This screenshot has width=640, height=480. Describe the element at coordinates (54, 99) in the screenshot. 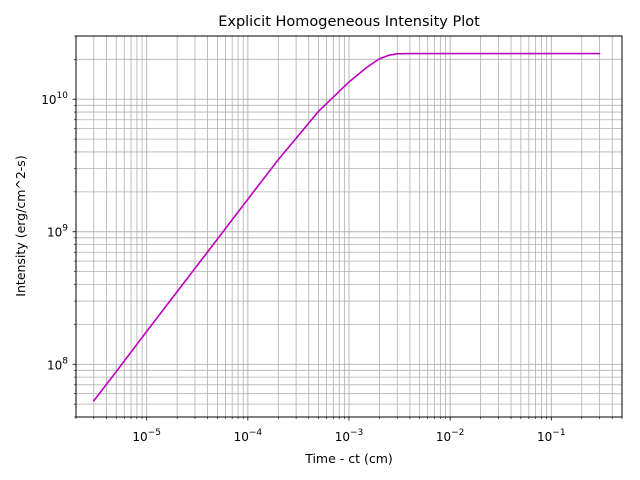

I see `y-tick-label: 10¹⁰` at that location.